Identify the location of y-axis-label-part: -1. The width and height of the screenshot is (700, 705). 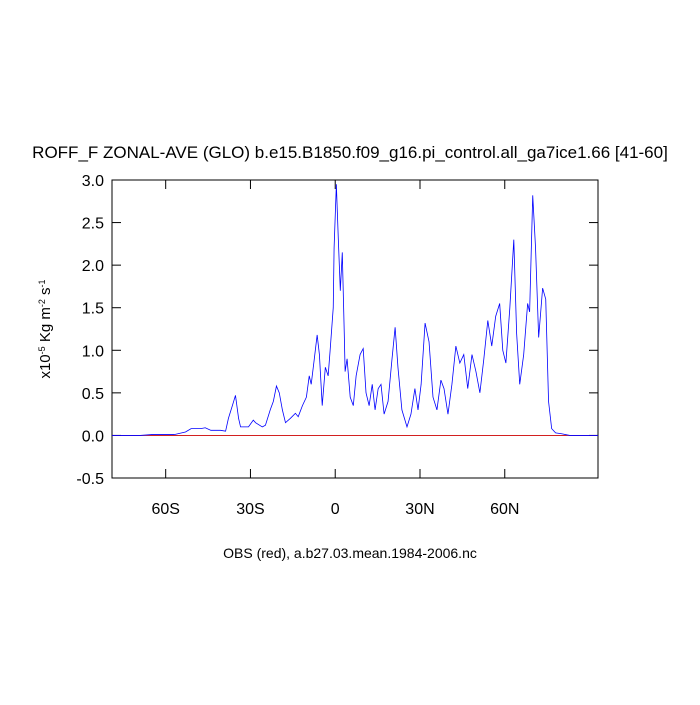
(42, 283).